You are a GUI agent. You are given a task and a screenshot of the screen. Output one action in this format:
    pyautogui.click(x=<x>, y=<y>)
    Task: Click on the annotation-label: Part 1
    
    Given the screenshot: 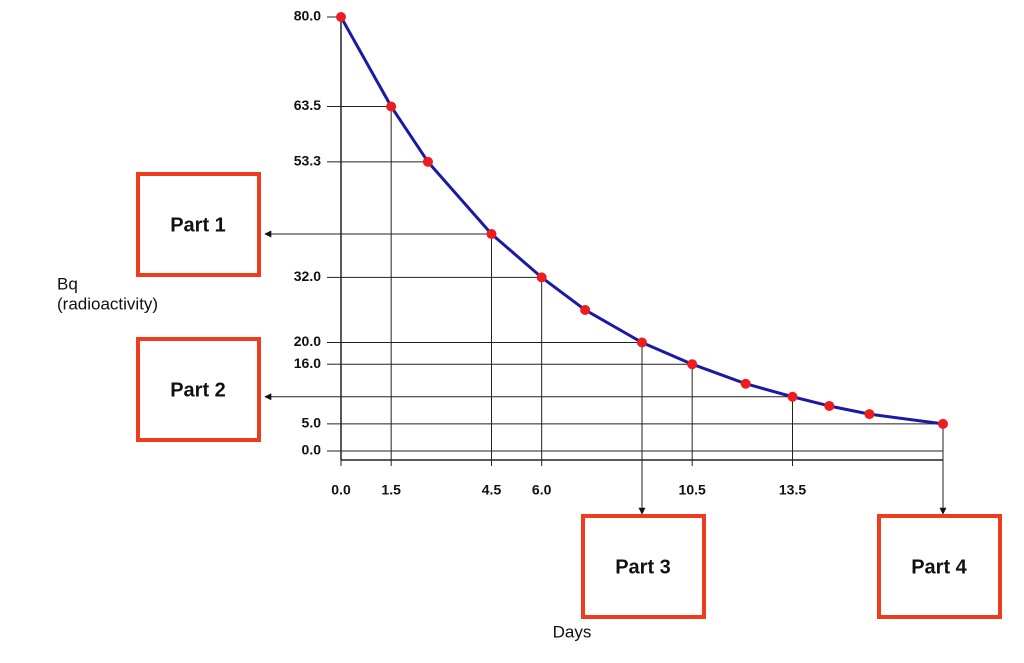 What is the action you would take?
    pyautogui.click(x=198, y=225)
    